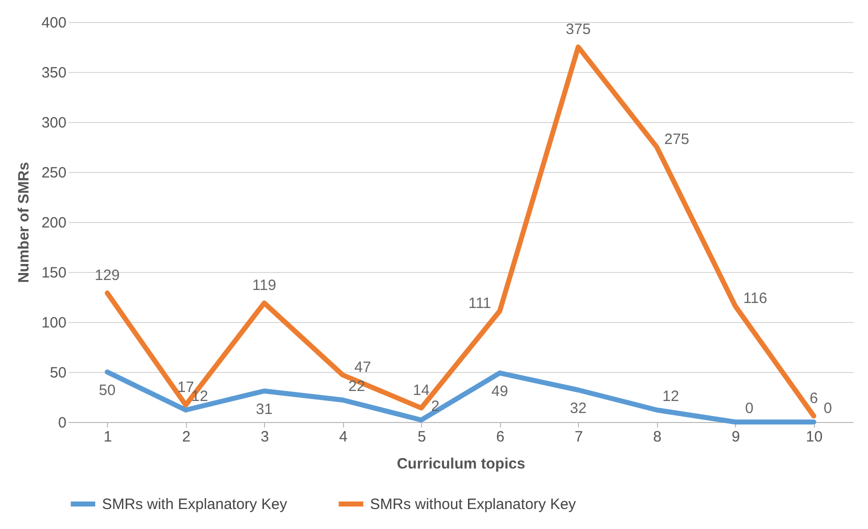 The height and width of the screenshot is (529, 868). Describe the element at coordinates (264, 437) in the screenshot. I see `x-tick-label: 3` at that location.